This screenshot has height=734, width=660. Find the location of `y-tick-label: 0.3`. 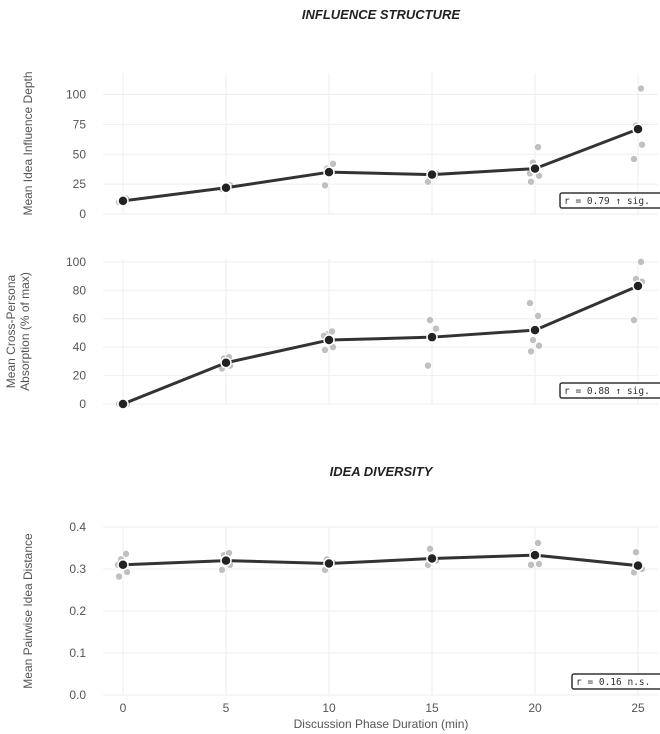

y-tick-label: 0.3 is located at coordinates (77, 569).